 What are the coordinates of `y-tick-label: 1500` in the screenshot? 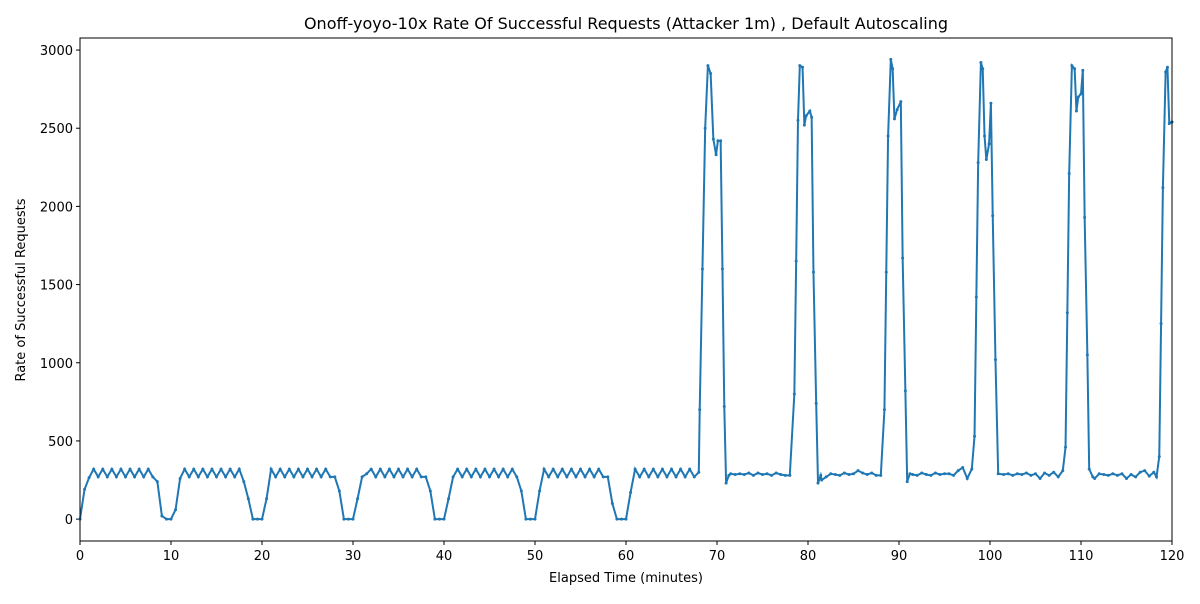 It's located at (56, 286).